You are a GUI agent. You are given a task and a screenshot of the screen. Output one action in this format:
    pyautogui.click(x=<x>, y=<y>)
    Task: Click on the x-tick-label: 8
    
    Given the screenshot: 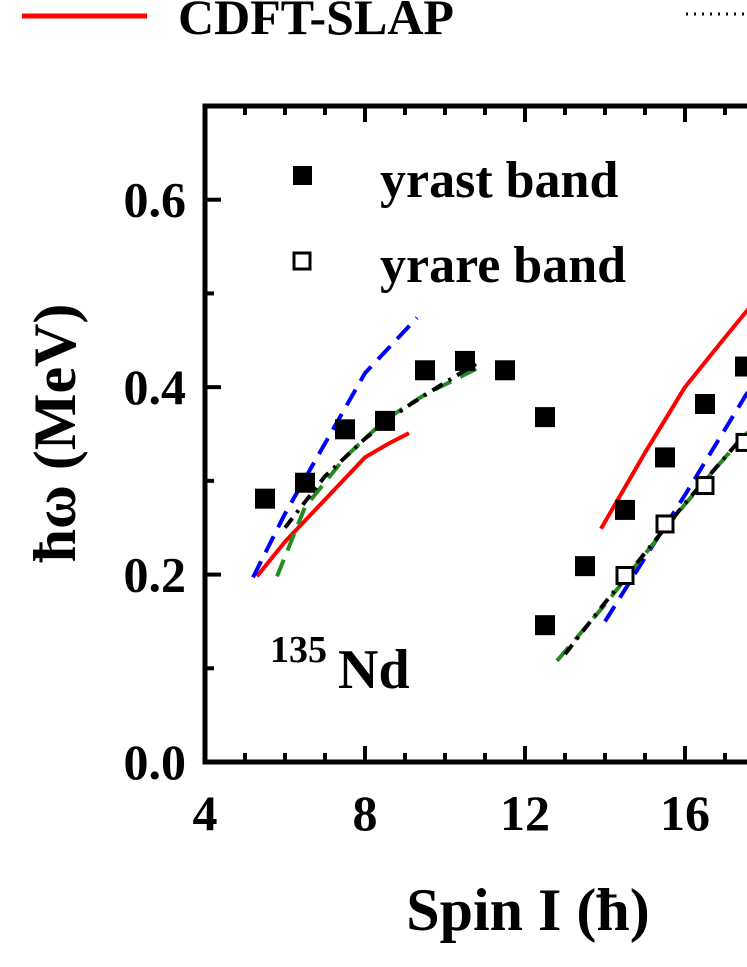 What is the action you would take?
    pyautogui.click(x=365, y=813)
    